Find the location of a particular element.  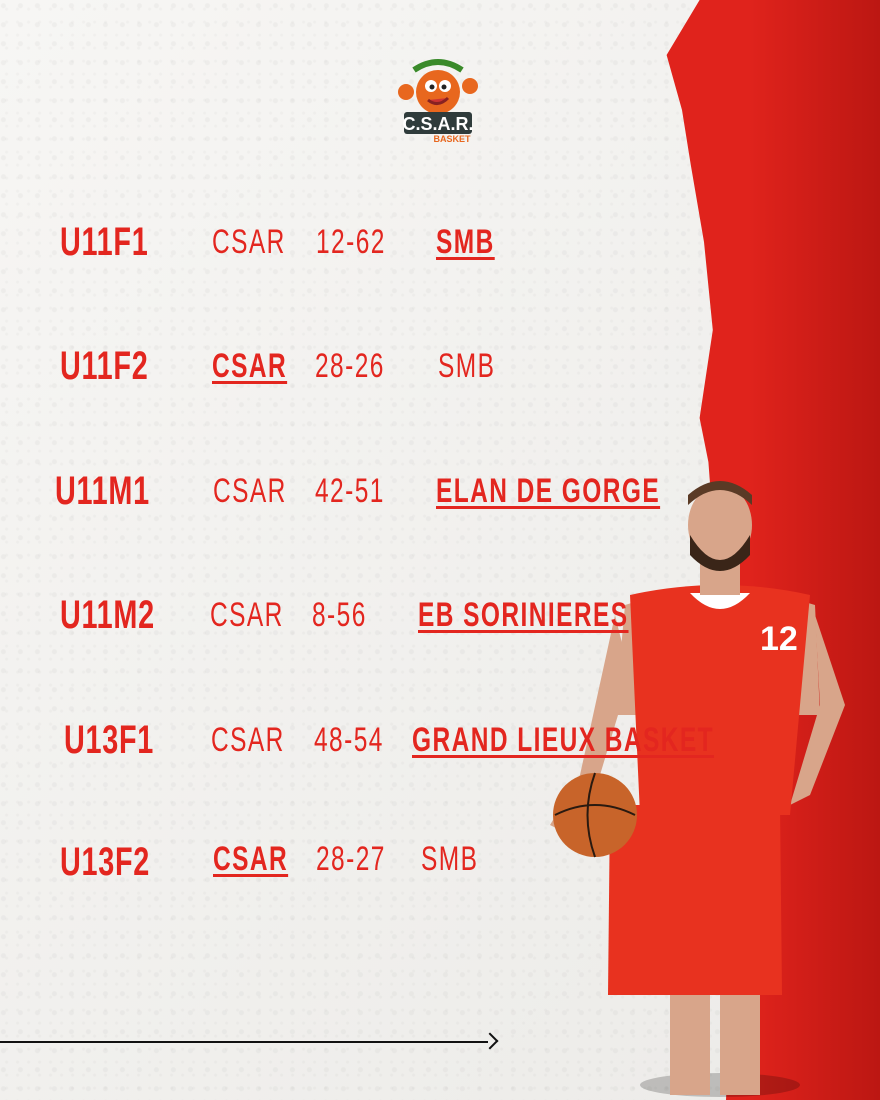

svg-text: C.S.A.R. is located at coordinates (437, 124).